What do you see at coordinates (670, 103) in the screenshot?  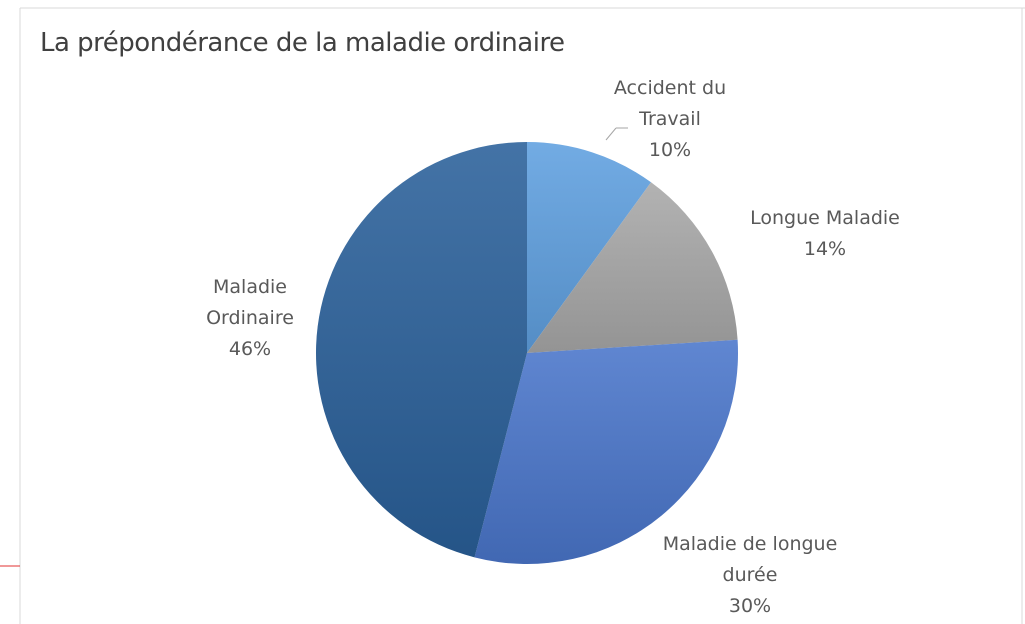 I see `category-label: Accident du Travail` at bounding box center [670, 103].